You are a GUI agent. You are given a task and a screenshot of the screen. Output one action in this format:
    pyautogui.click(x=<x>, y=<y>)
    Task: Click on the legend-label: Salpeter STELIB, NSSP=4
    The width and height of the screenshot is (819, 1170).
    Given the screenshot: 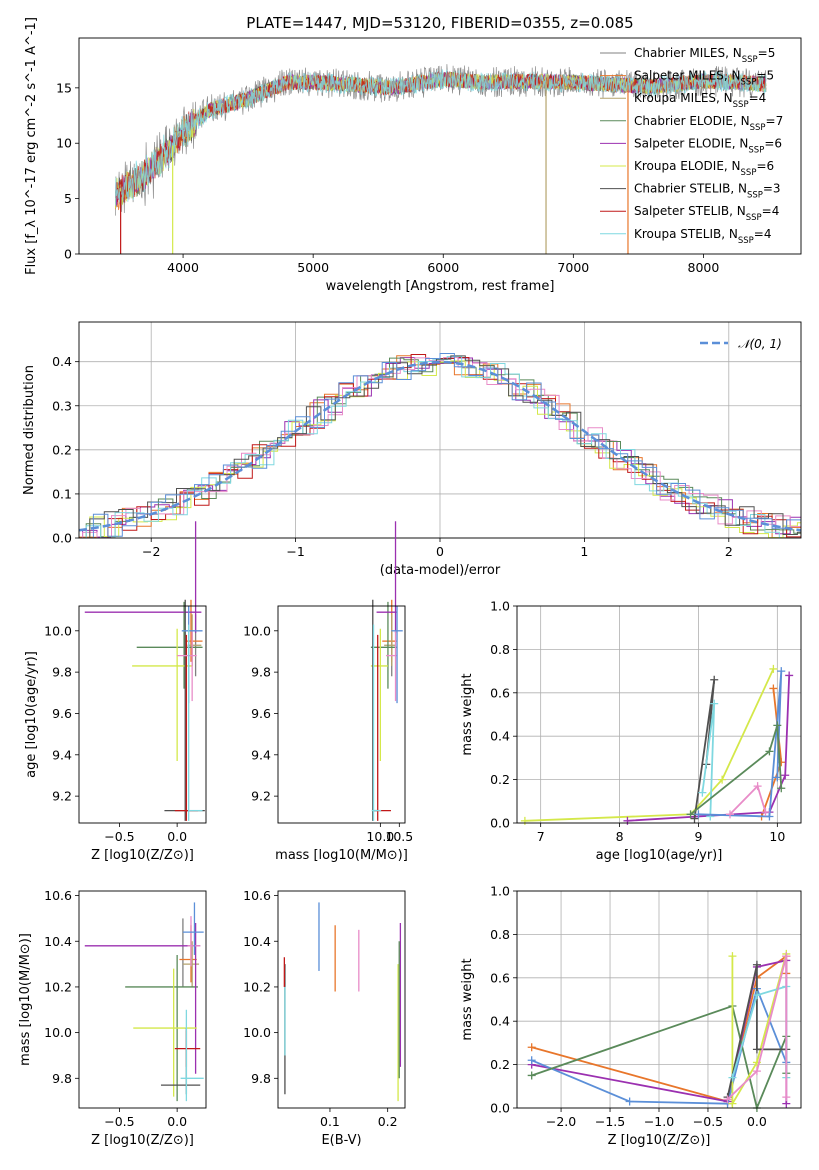 What is the action you would take?
    pyautogui.click(x=706, y=213)
    